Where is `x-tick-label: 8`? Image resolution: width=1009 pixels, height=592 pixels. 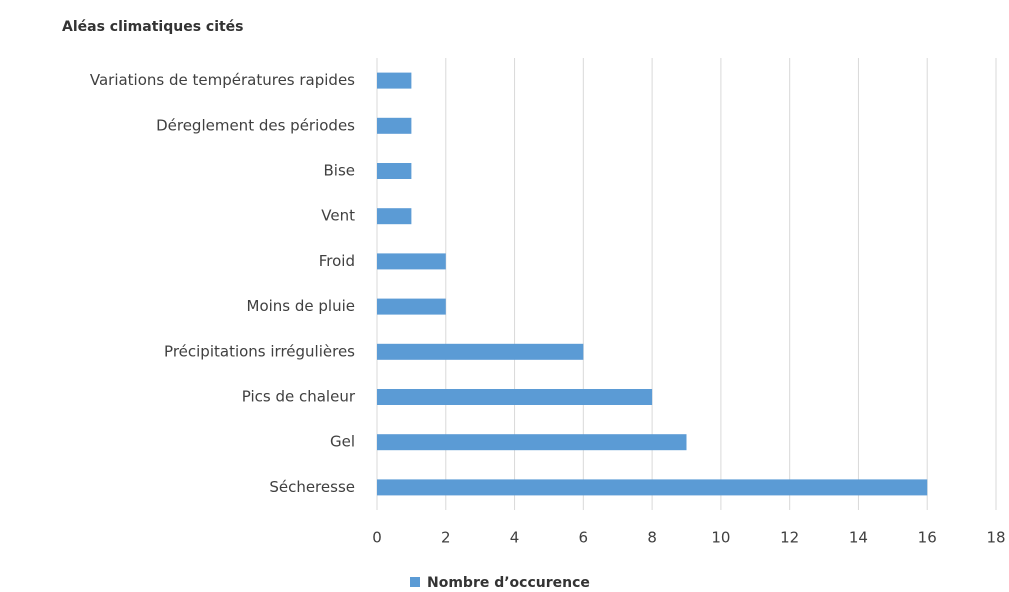
x-tick-label: 8 is located at coordinates (652, 538).